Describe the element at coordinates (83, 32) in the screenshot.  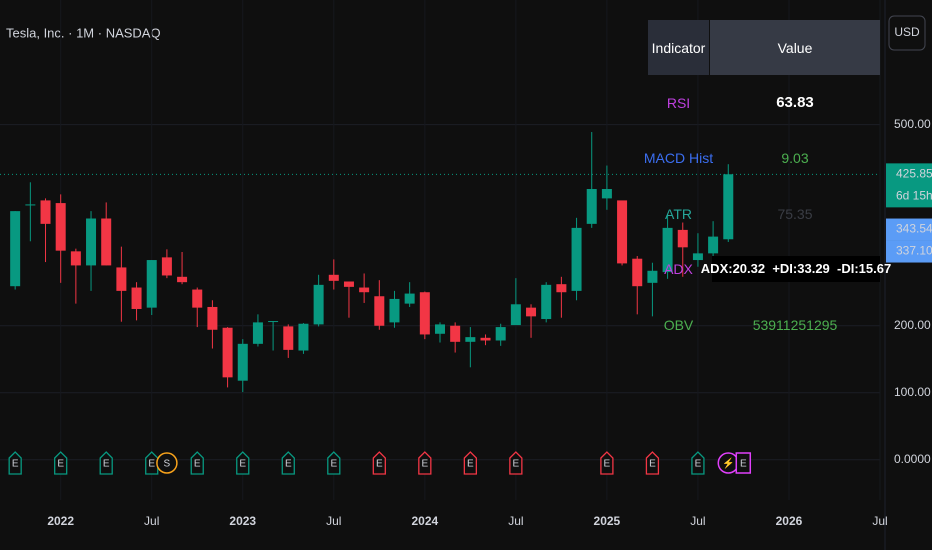
I see `chart-title: Tesla, Inc. · 1M · NASDAQ` at that location.